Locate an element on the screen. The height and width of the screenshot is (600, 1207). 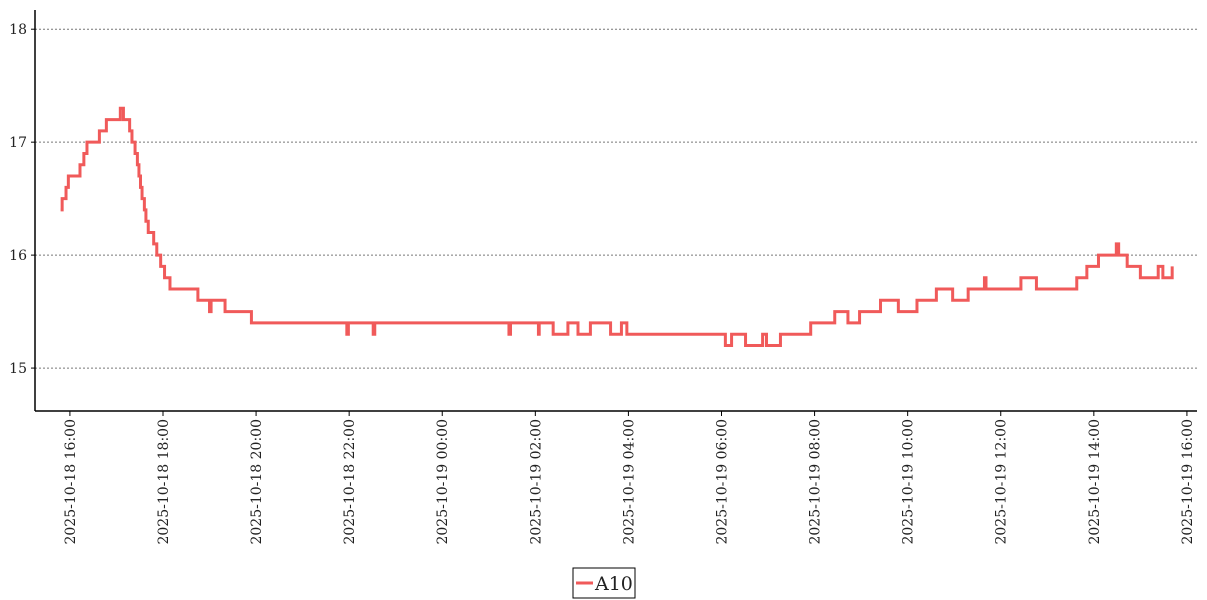
legend-label: A10 is located at coordinates (613, 584).